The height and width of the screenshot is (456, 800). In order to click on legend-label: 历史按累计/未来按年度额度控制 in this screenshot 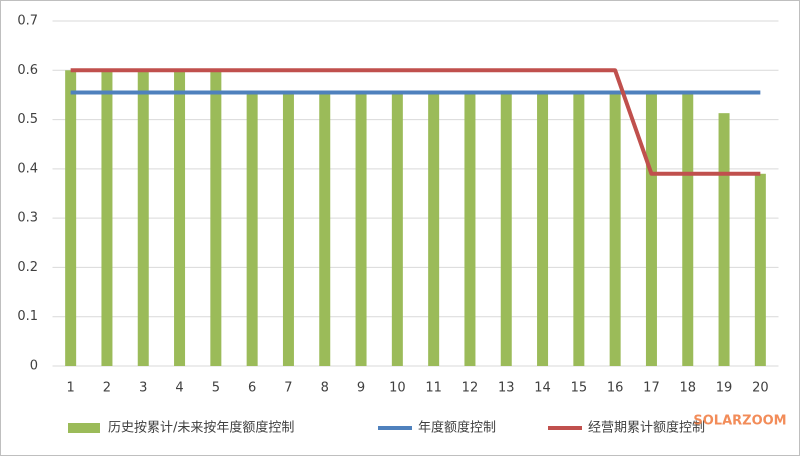, I will do `click(201, 428)`.